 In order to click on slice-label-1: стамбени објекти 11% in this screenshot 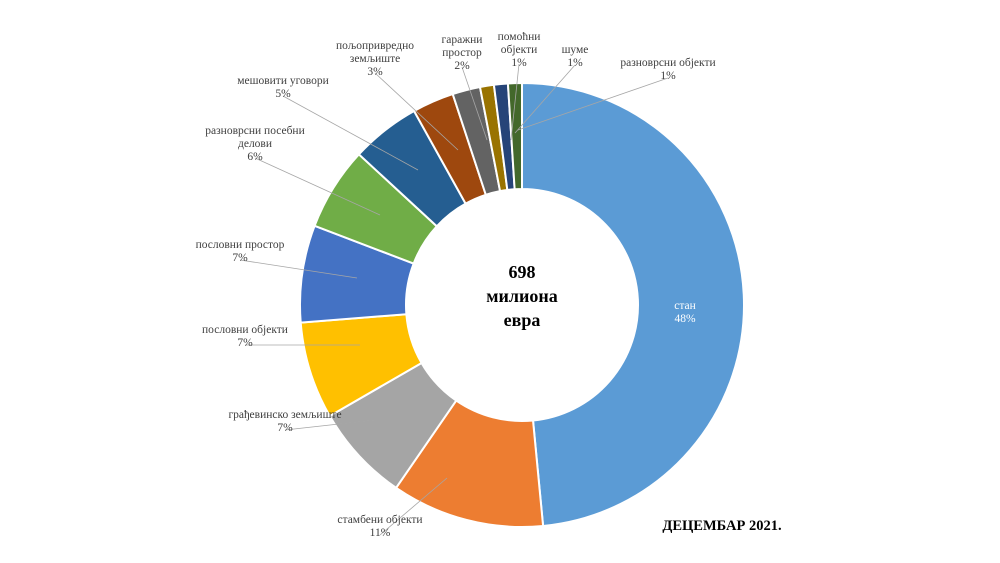, I will do `click(379, 526)`.